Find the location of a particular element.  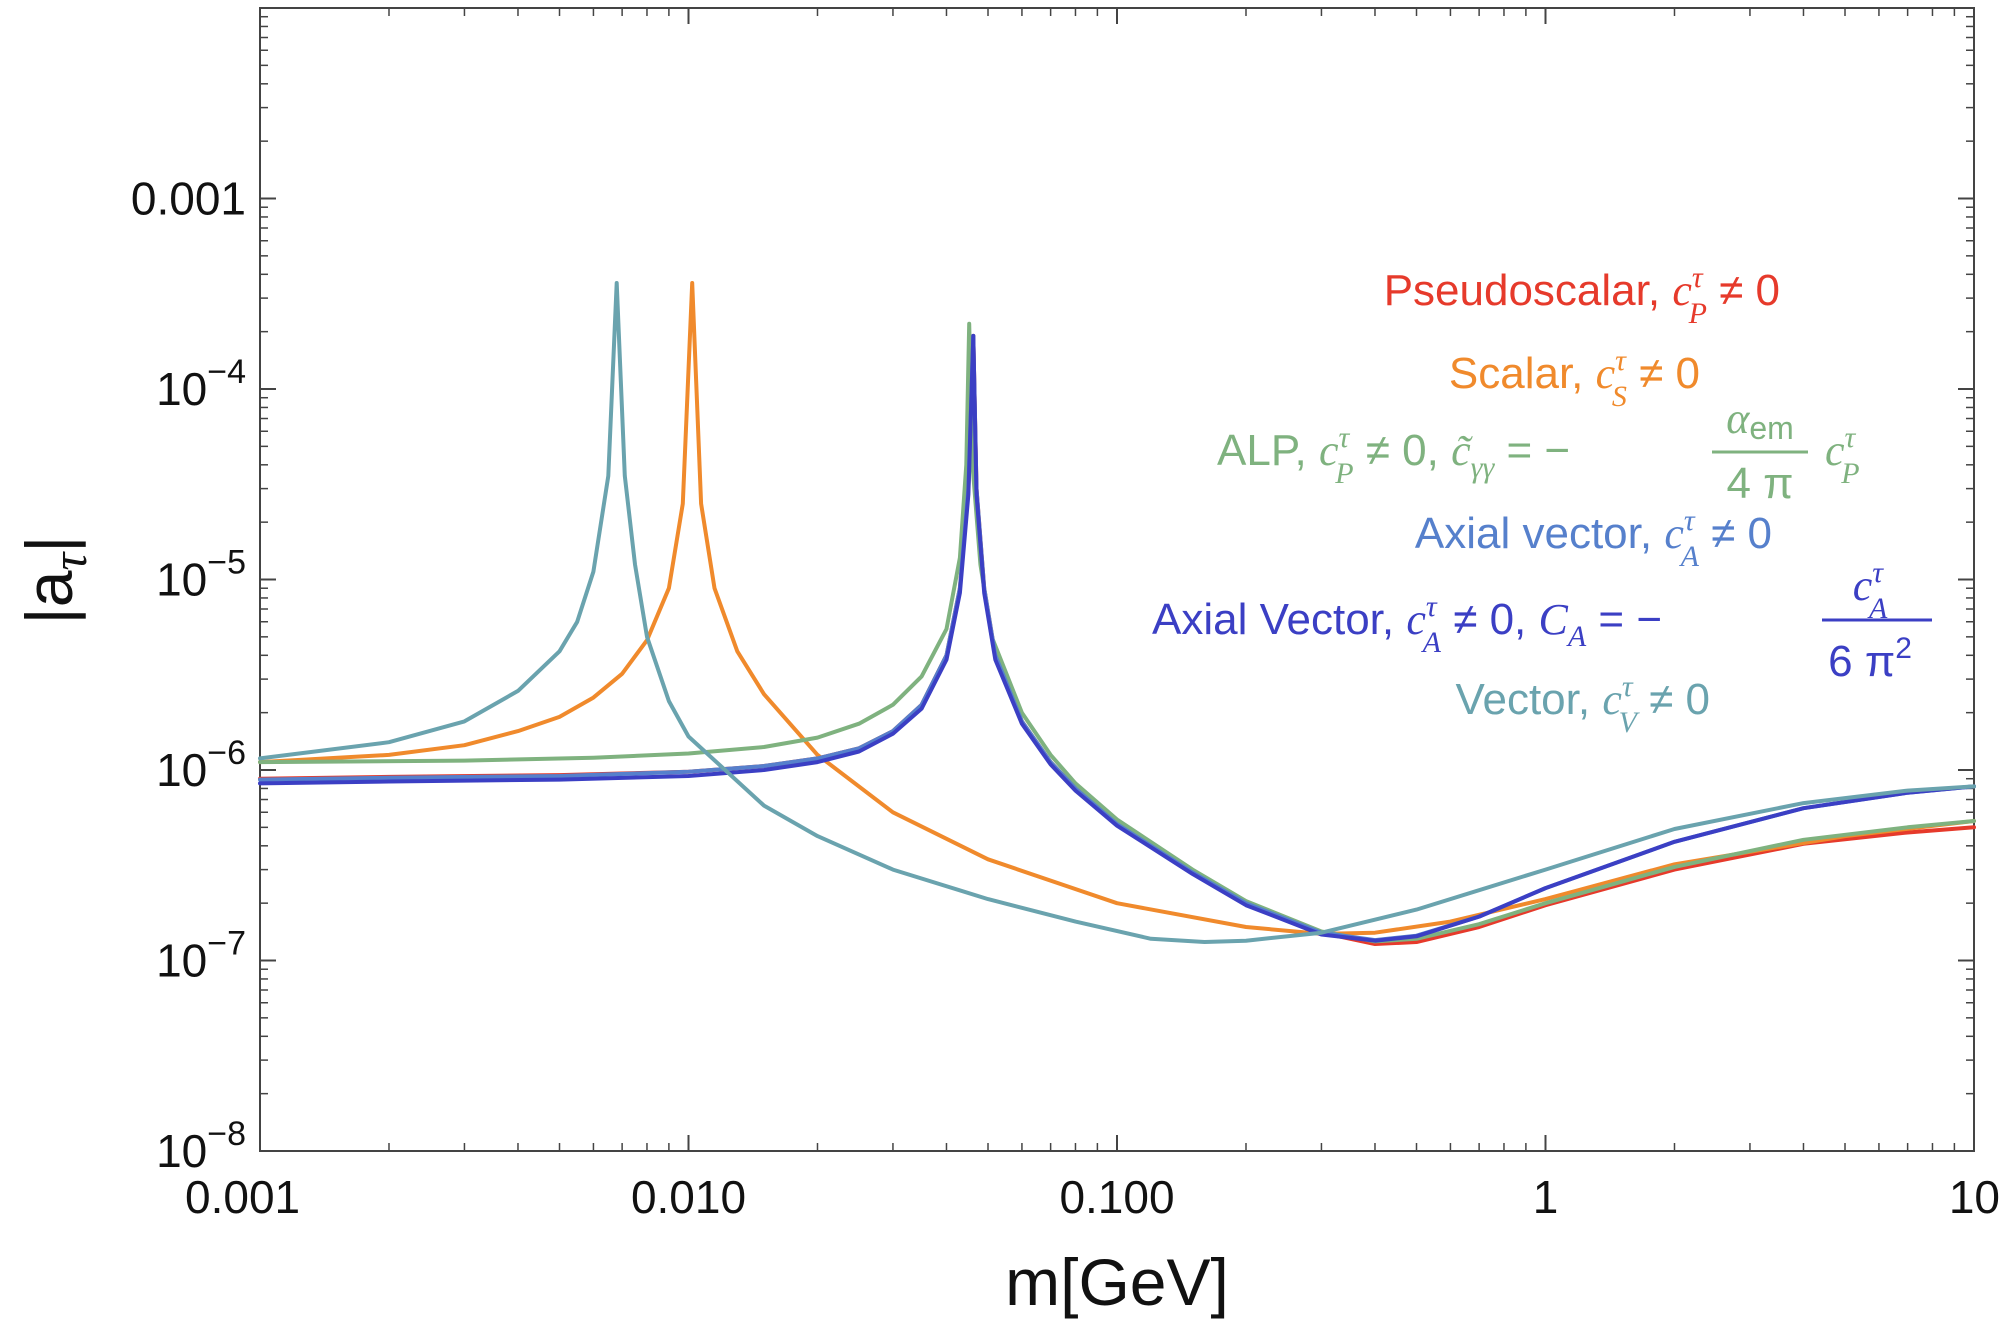

legend-scalar: Scalar, cτ S ≠ 0 is located at coordinates (1574, 378).